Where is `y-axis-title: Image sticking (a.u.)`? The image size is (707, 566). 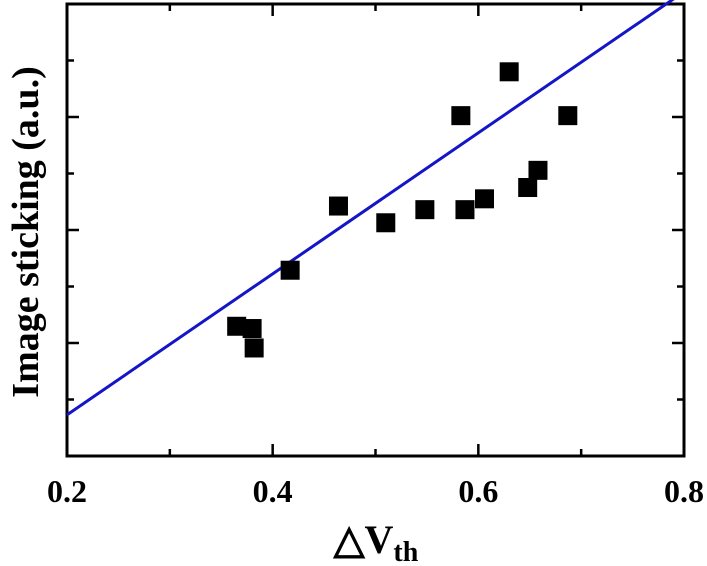 y-axis-title: Image sticking (a.u.) is located at coordinates (26, 231).